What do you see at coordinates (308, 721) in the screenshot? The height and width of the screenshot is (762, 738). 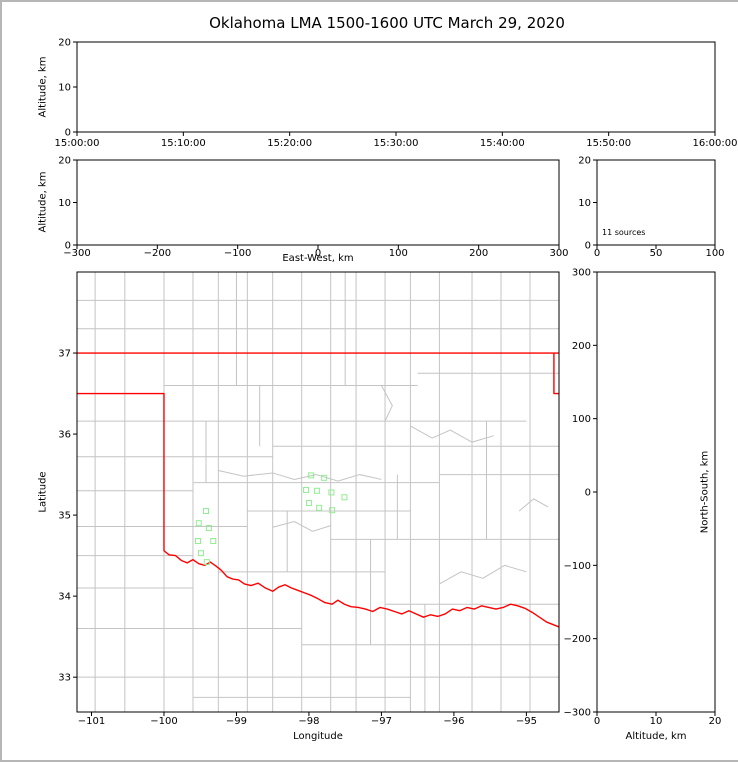 I see `tick-label: −98` at bounding box center [308, 721].